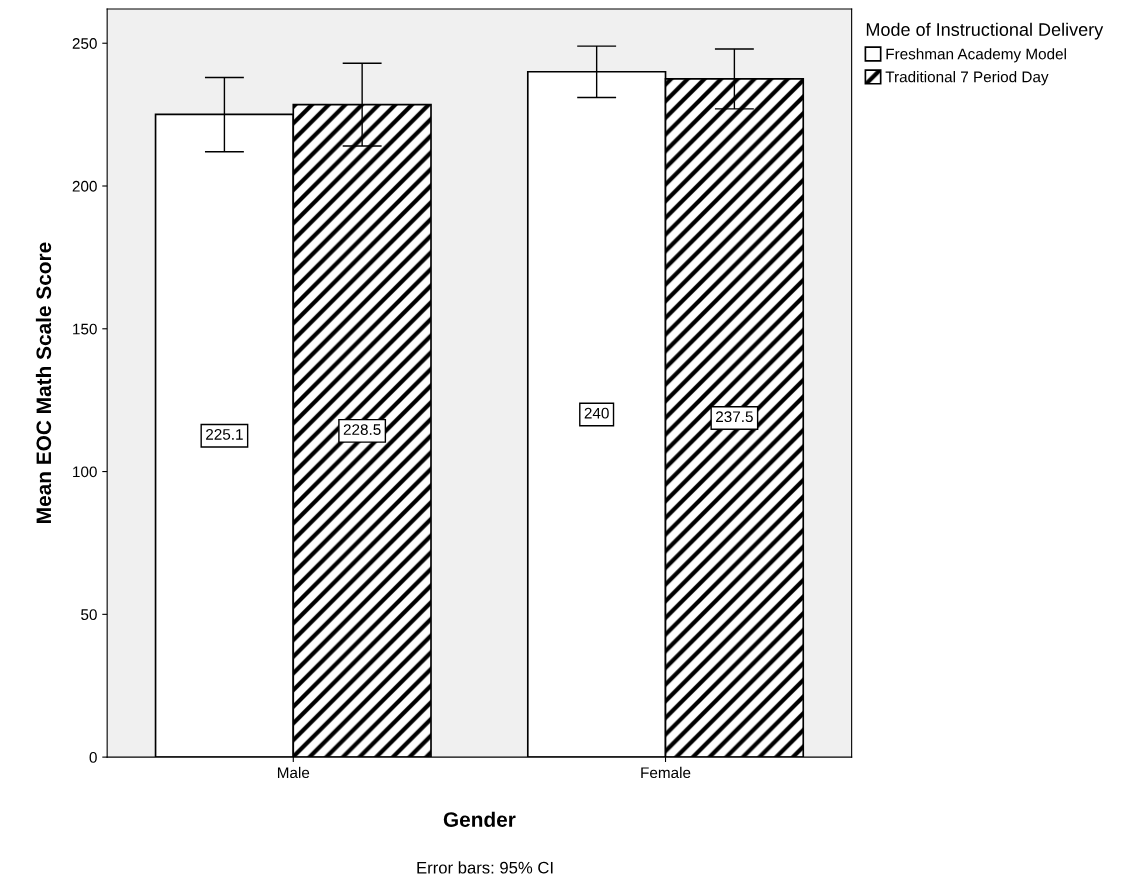 The height and width of the screenshot is (896, 1128). I want to click on y-tick-label: 100, so click(85, 472).